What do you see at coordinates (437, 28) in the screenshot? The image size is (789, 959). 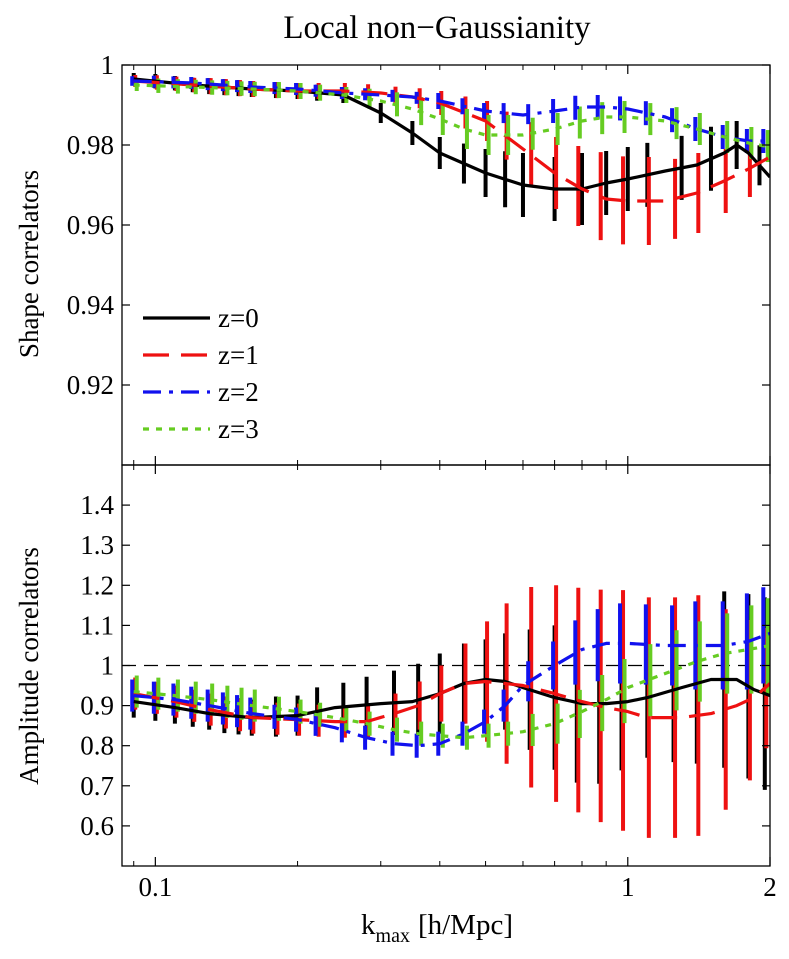 I see `chart-title: Local non−Gaussianity` at bounding box center [437, 28].